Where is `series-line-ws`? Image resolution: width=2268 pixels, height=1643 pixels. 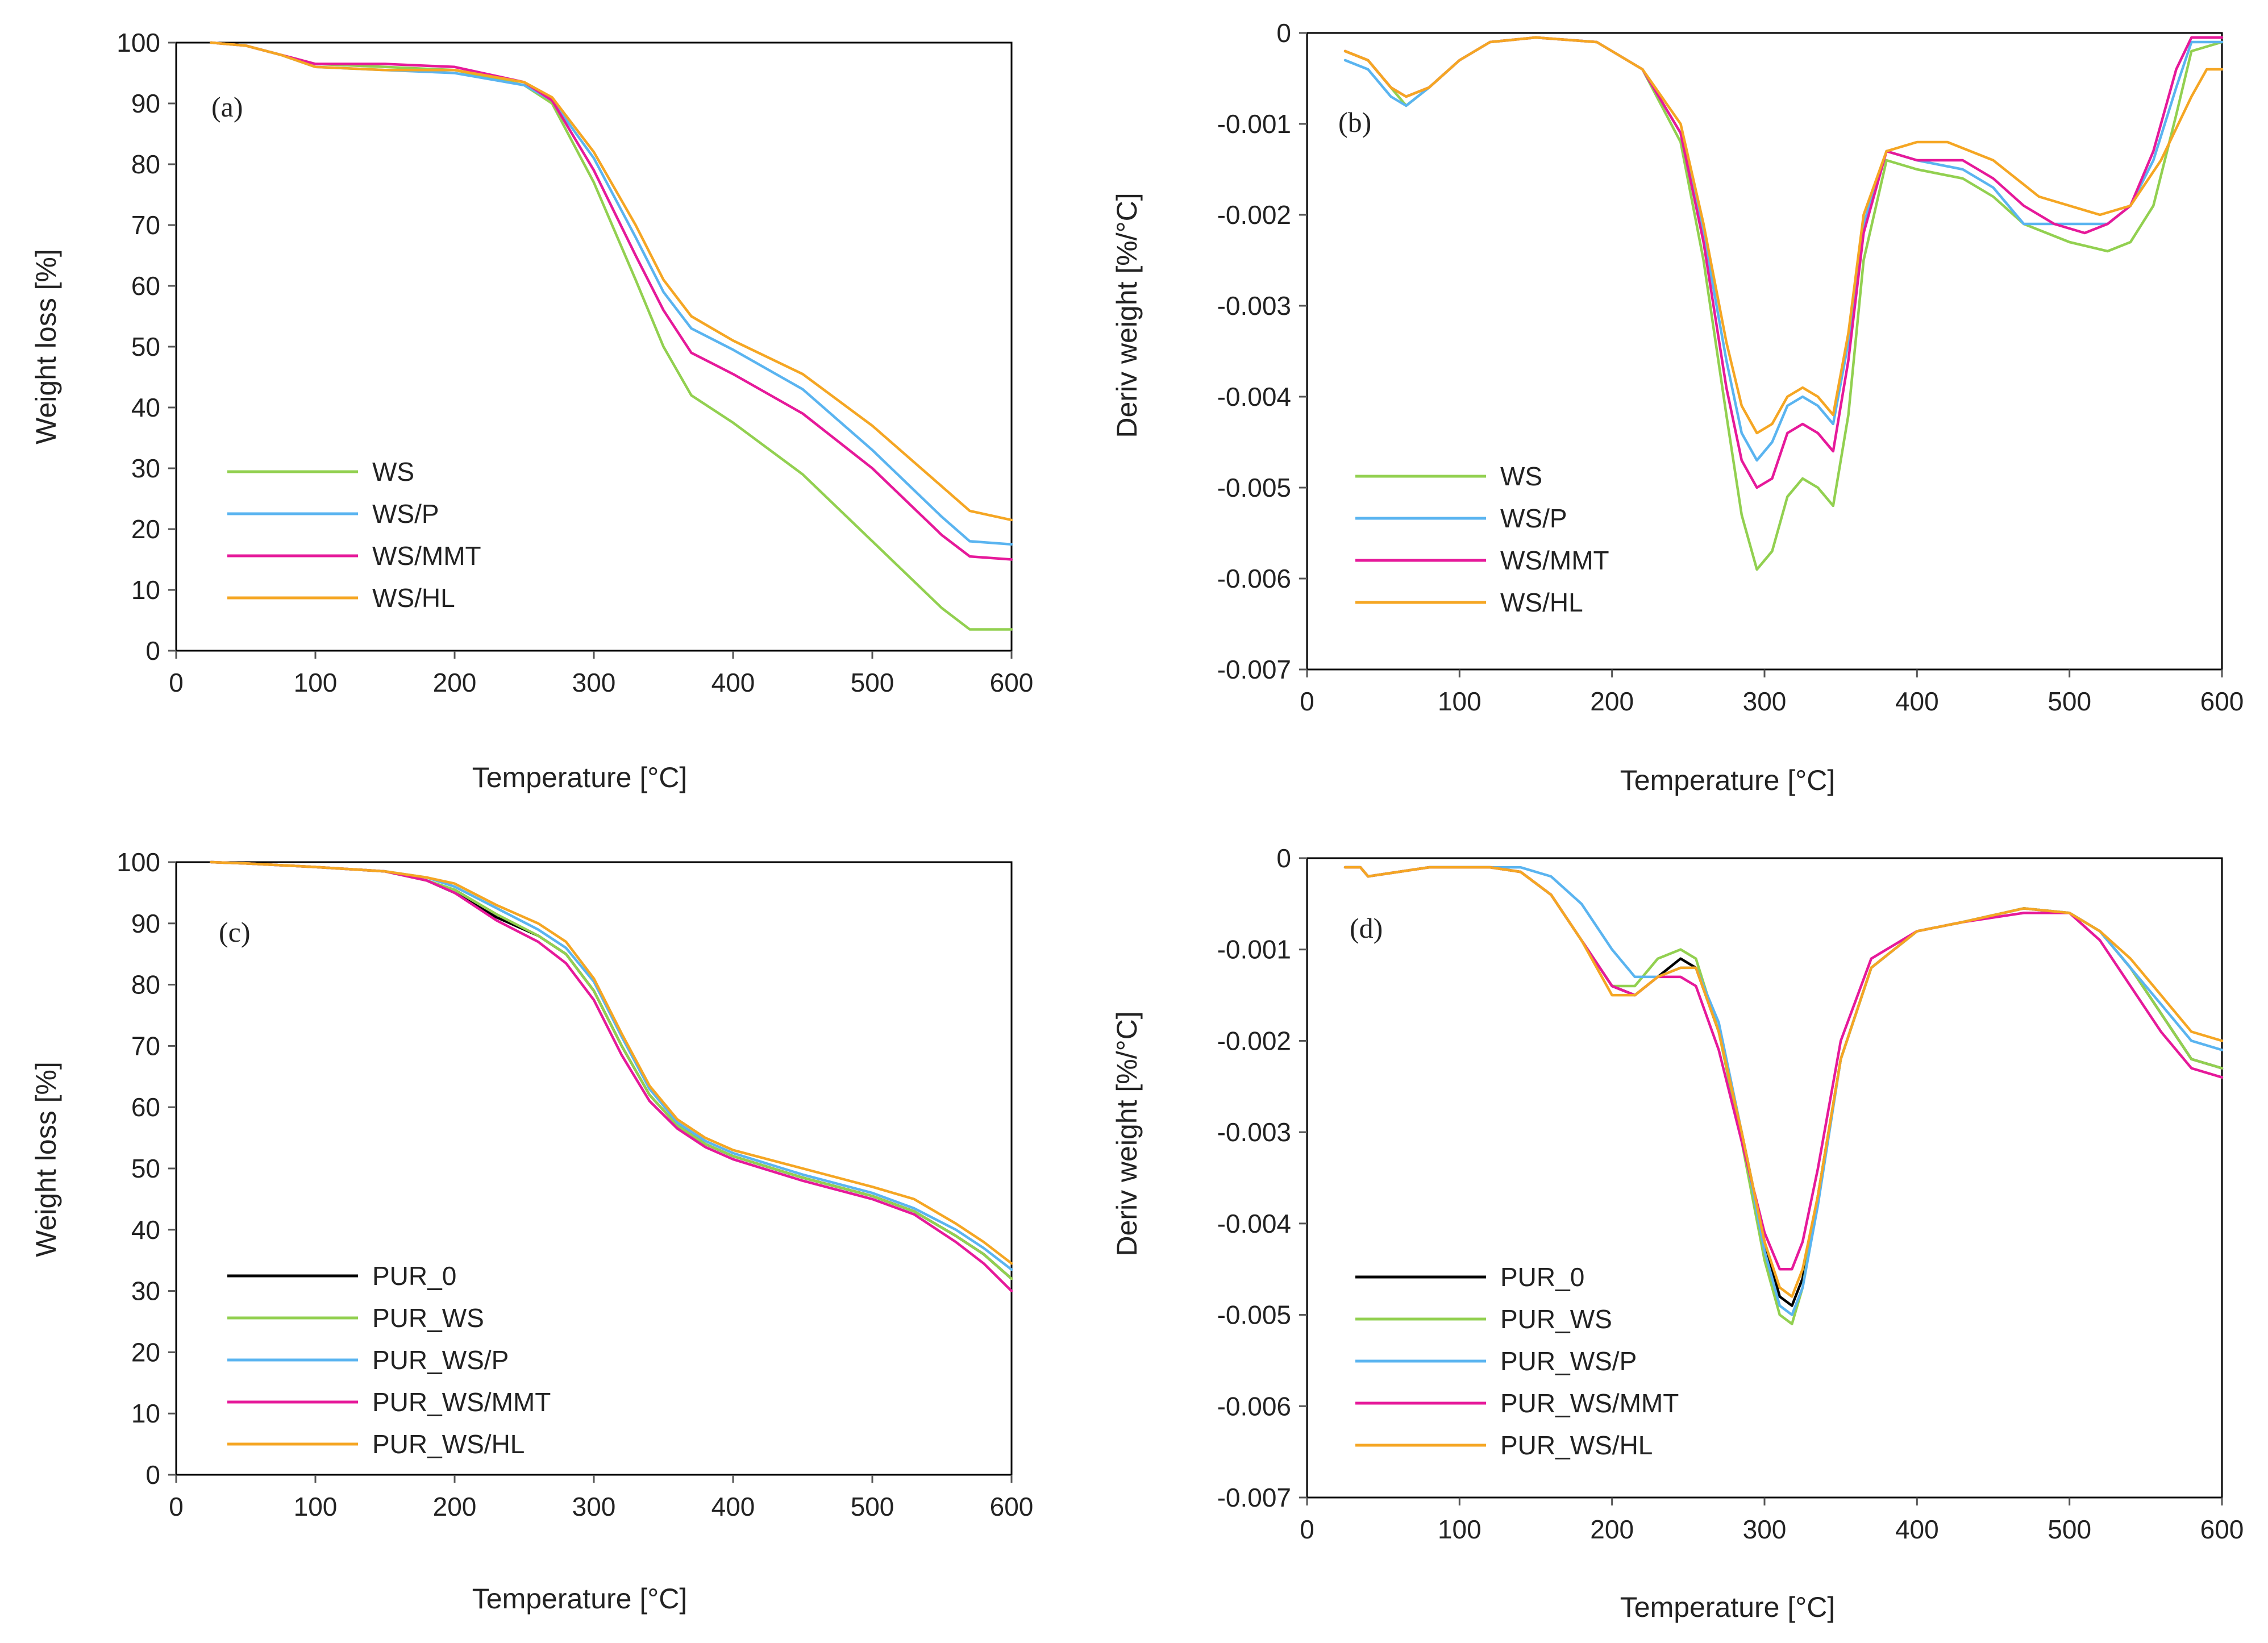 series-line-ws is located at coordinates (611, 336).